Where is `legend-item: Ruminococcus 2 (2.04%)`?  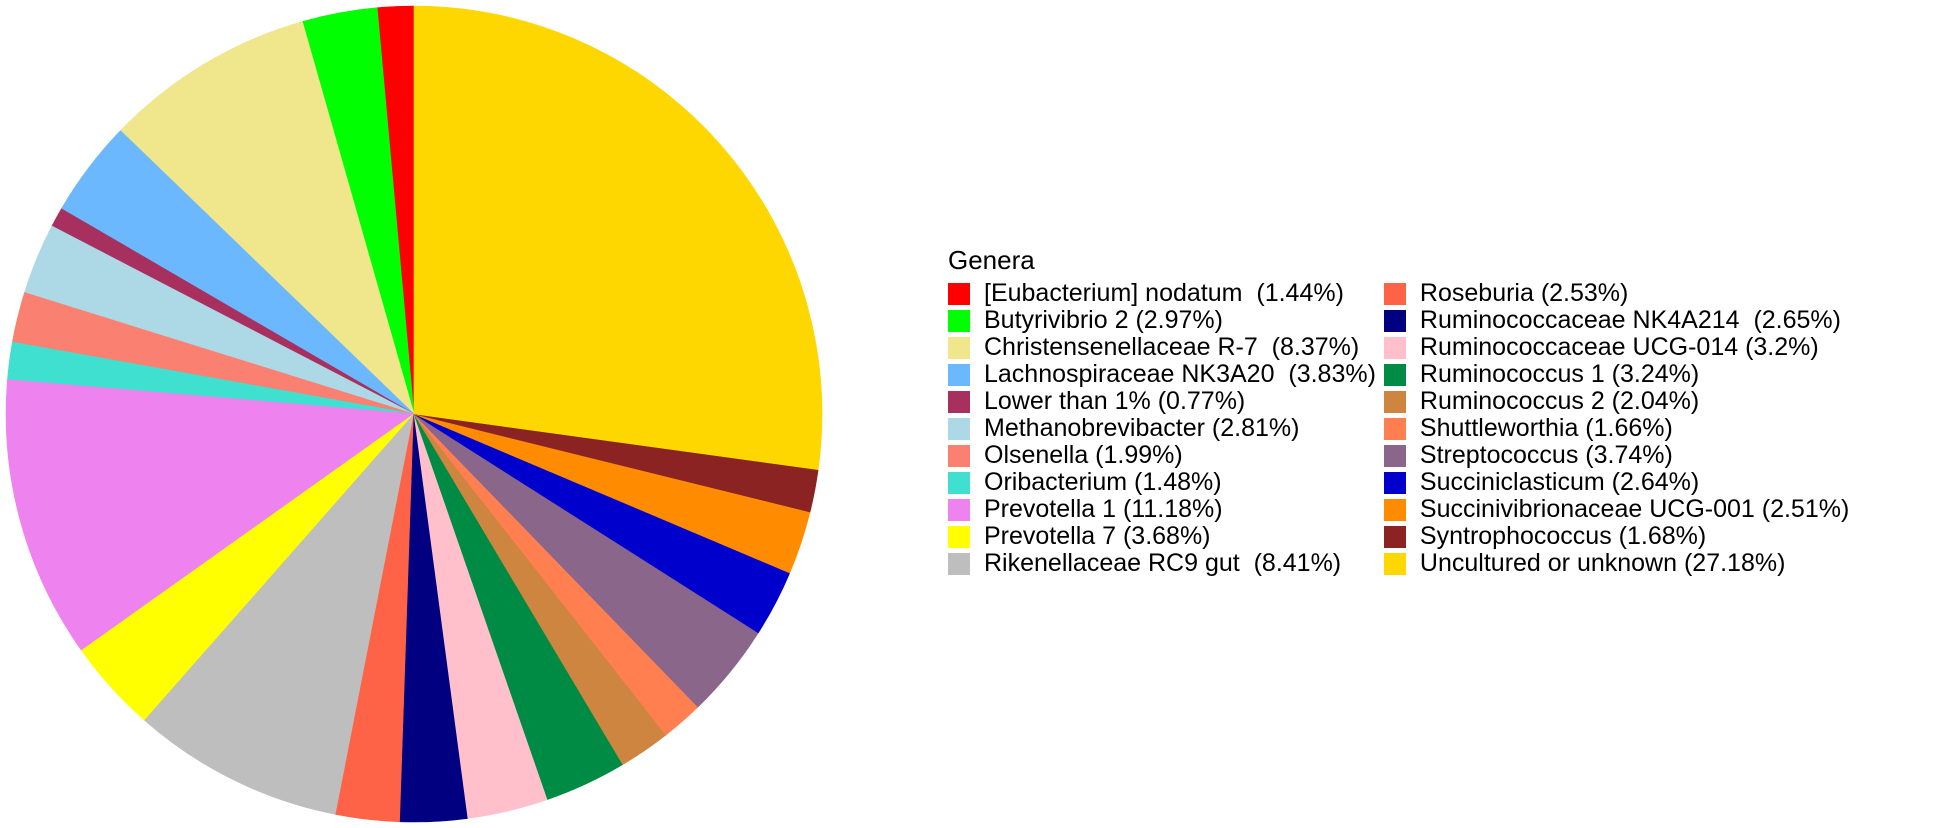 legend-item: Ruminococcus 2 (2.04%) is located at coordinates (1616, 401).